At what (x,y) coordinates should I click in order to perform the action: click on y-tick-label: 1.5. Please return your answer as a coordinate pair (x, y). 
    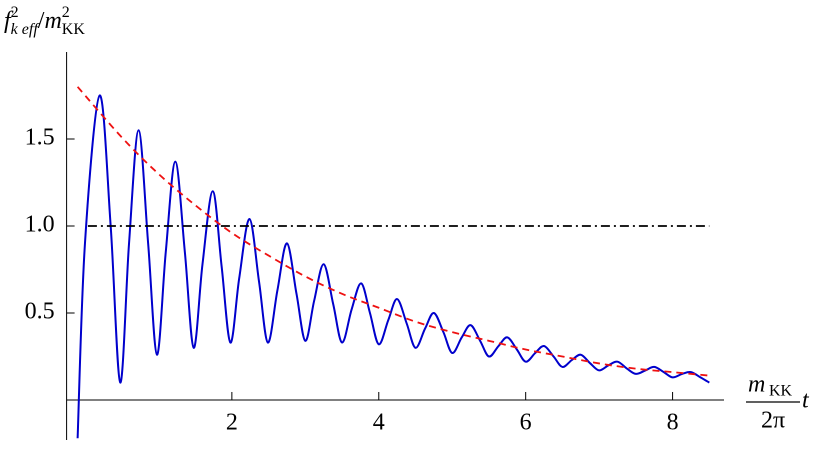
    Looking at the image, I should click on (40, 137).